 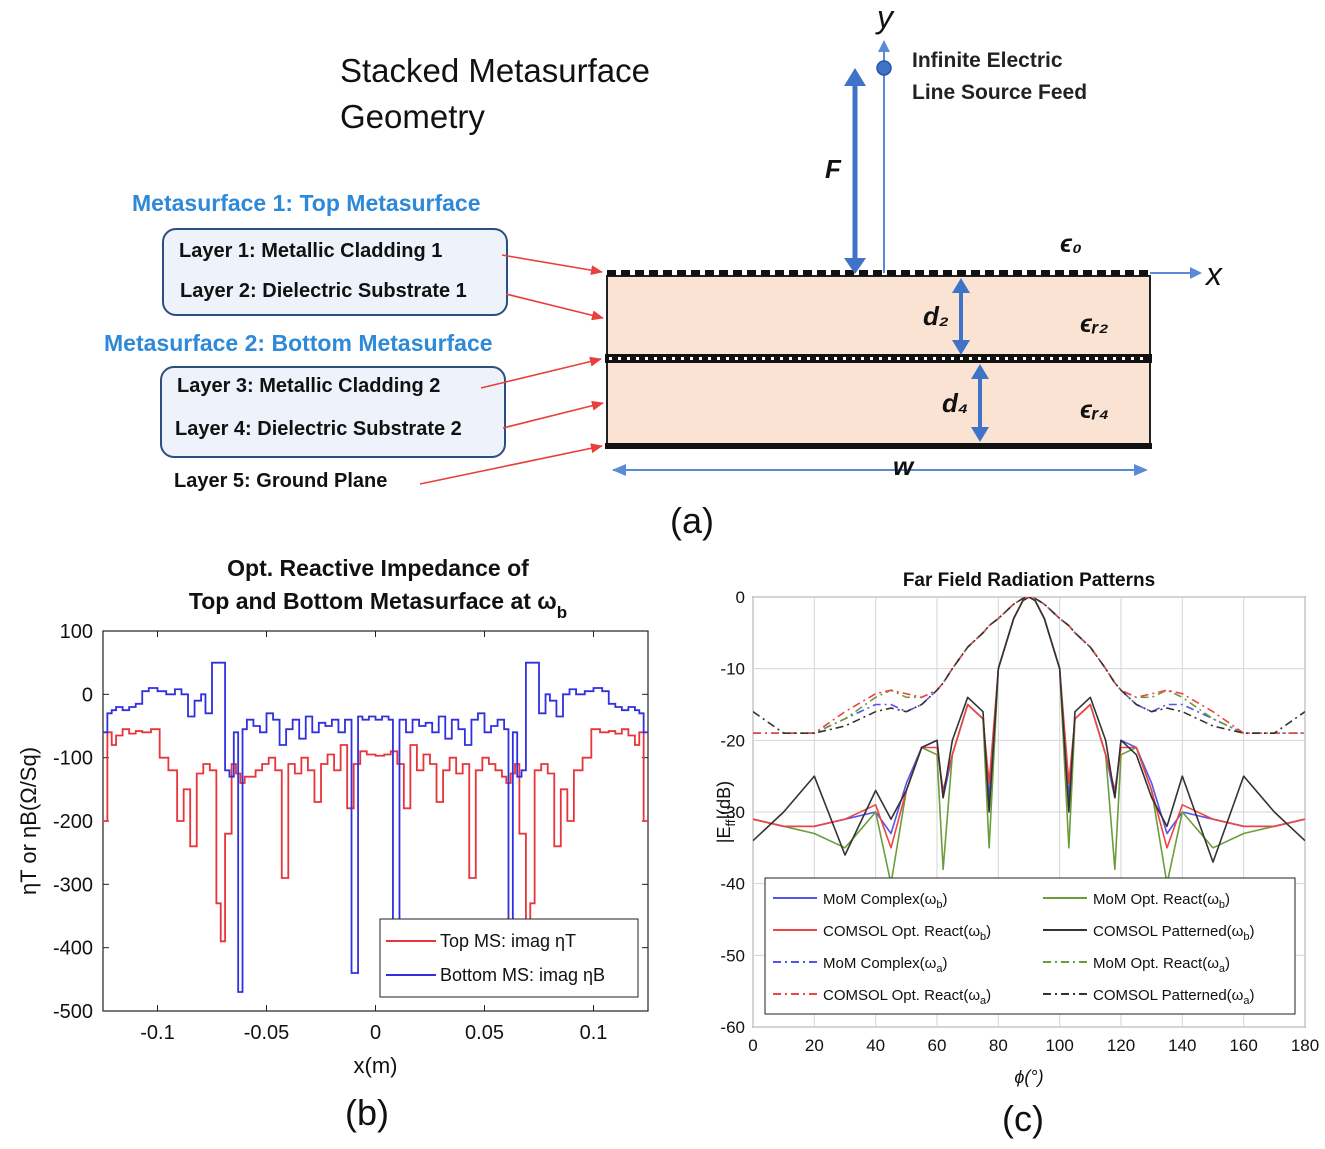 What do you see at coordinates (955, 403) in the screenshot?
I see `label-d4: d₄` at bounding box center [955, 403].